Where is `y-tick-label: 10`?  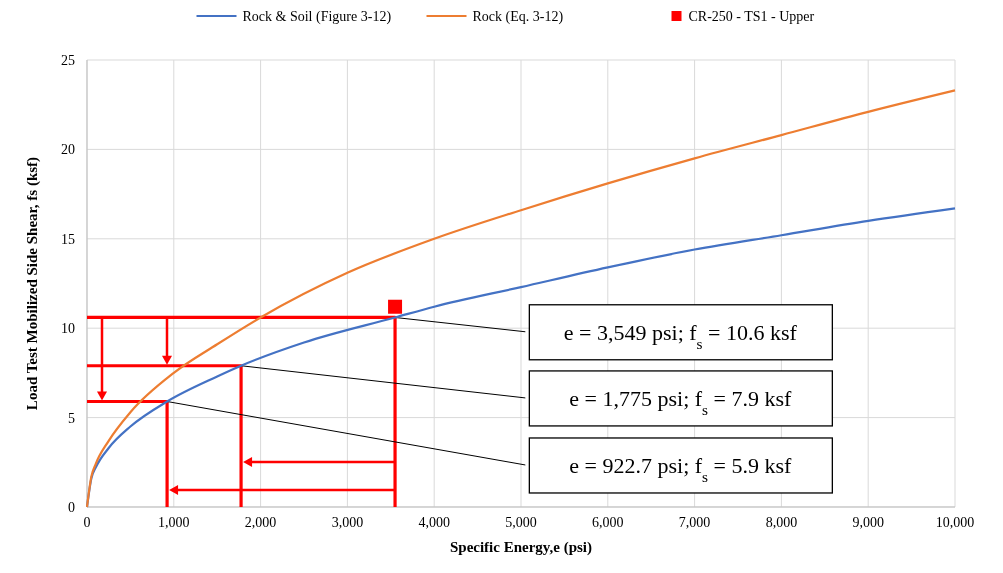 y-tick-label: 10 is located at coordinates (68, 329).